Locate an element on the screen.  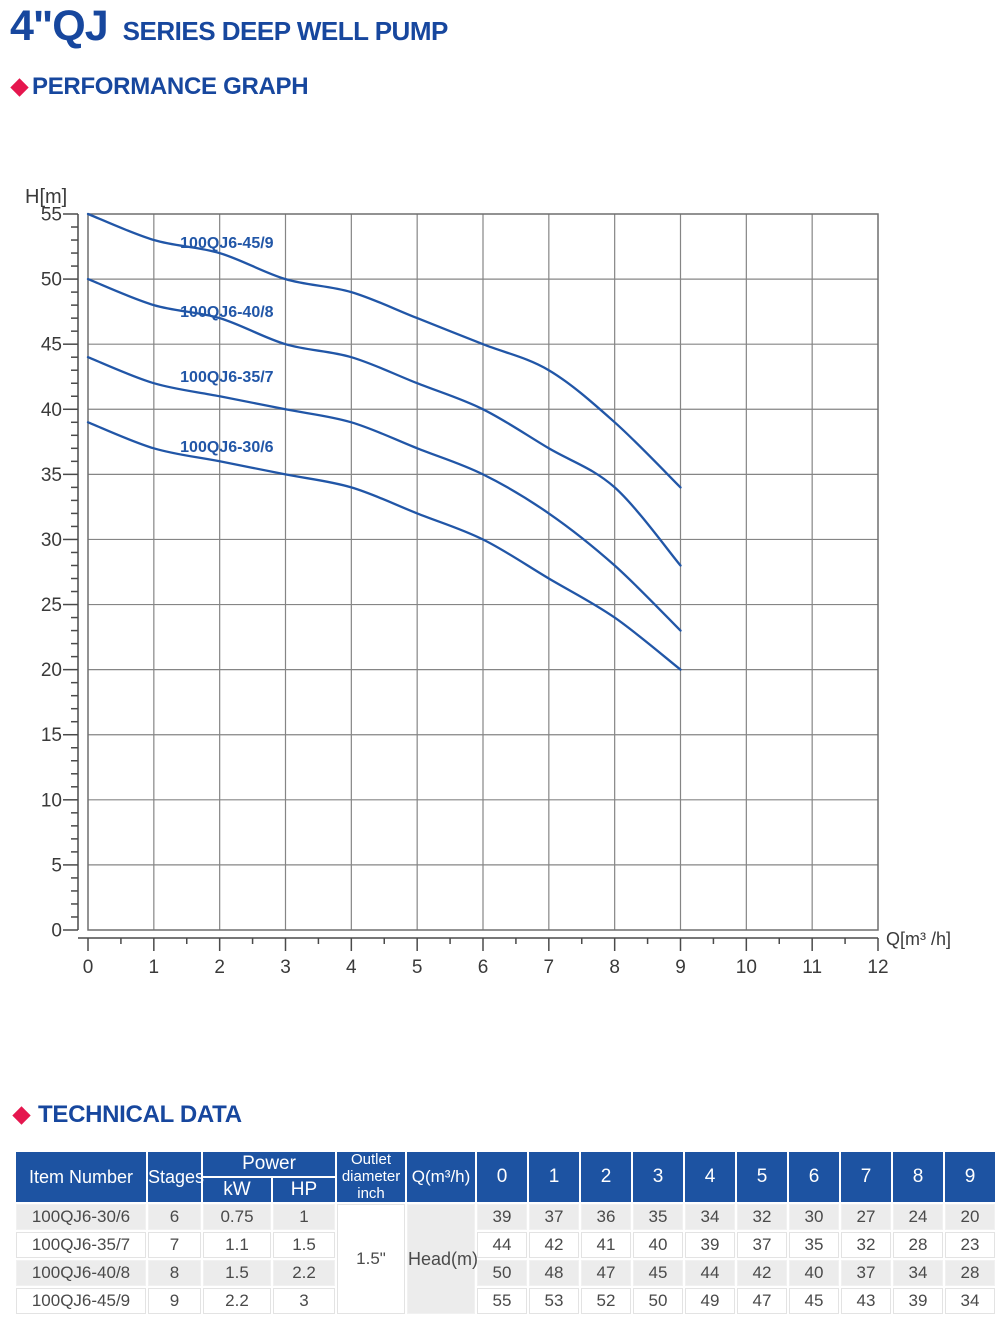
col-header-power: Power is located at coordinates (269, 1164).